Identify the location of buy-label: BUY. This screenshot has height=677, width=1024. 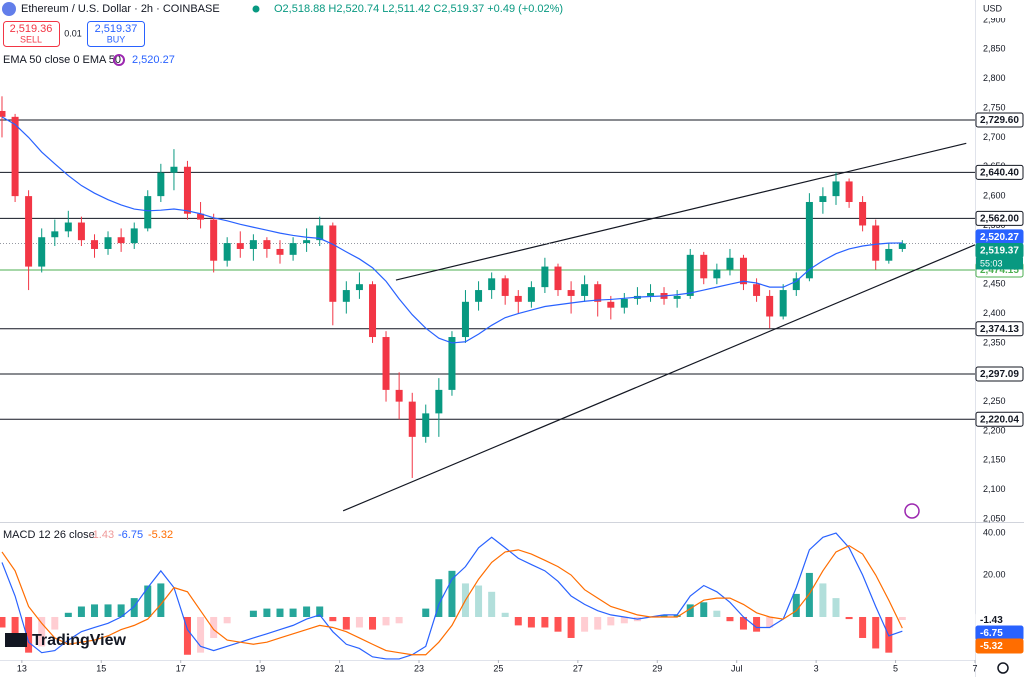
(116, 39).